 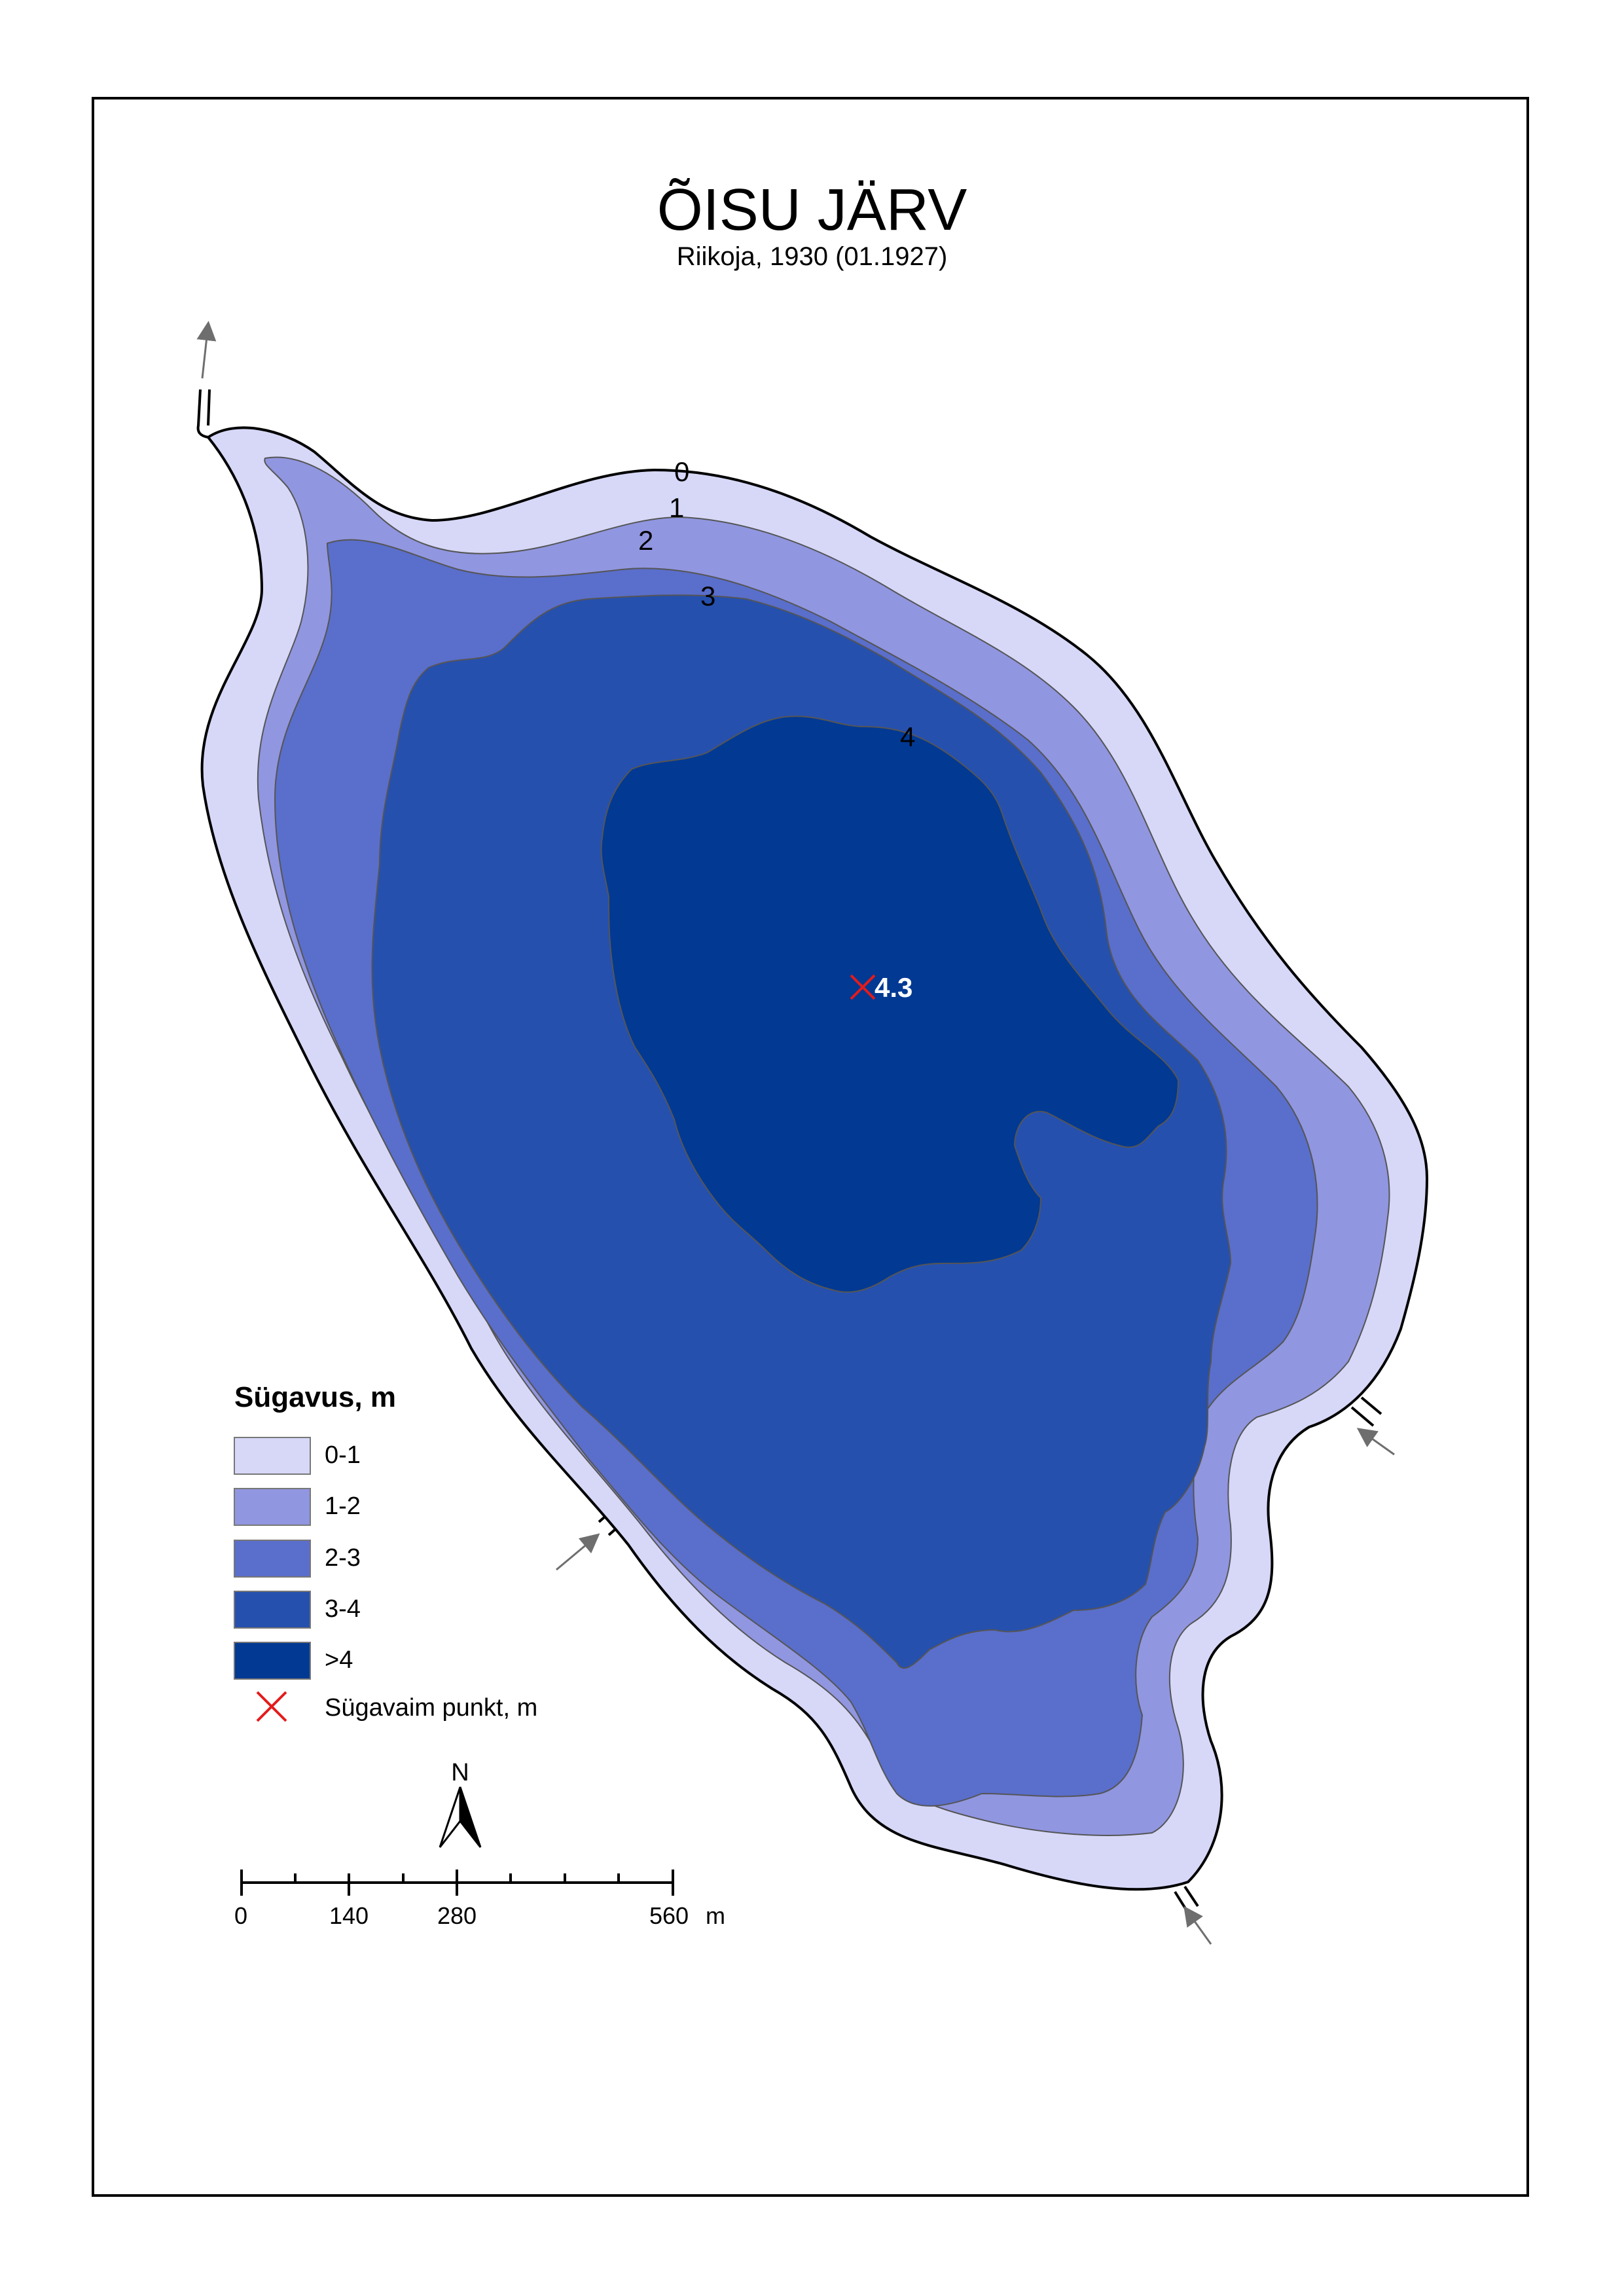 I want to click on inflow-arrow-sw, so click(x=578, y=1552).